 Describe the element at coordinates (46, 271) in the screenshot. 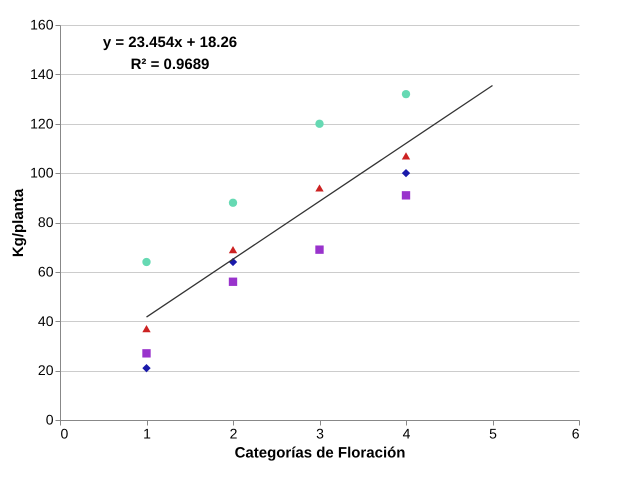

I see `y-tick-label: 60` at that location.